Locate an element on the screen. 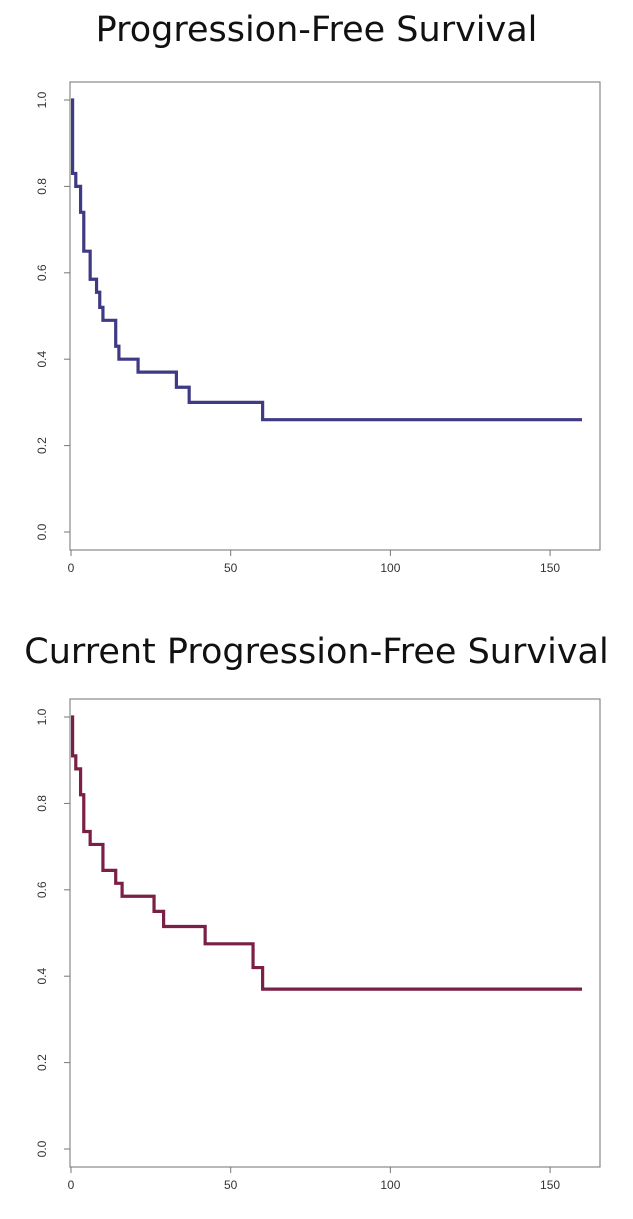  chart-title: Progression-Free Survival is located at coordinates (316, 30).